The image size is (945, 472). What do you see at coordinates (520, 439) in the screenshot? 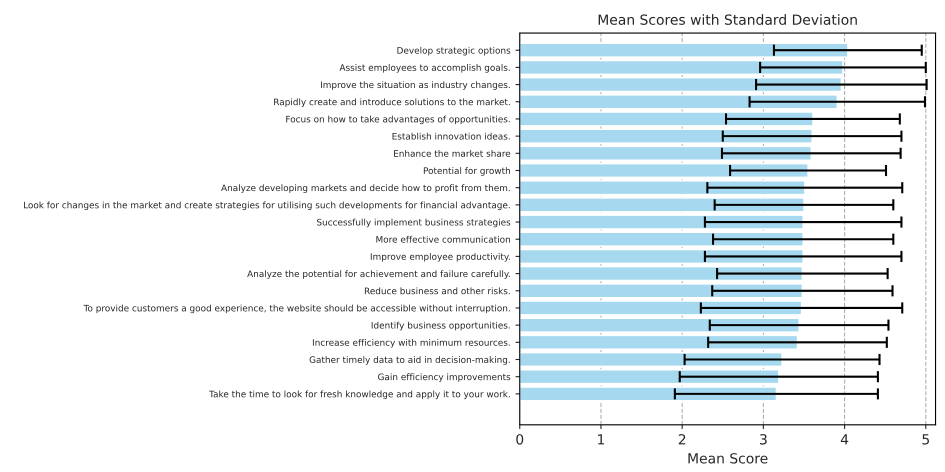
I see `x-tick-label: 0` at bounding box center [520, 439].